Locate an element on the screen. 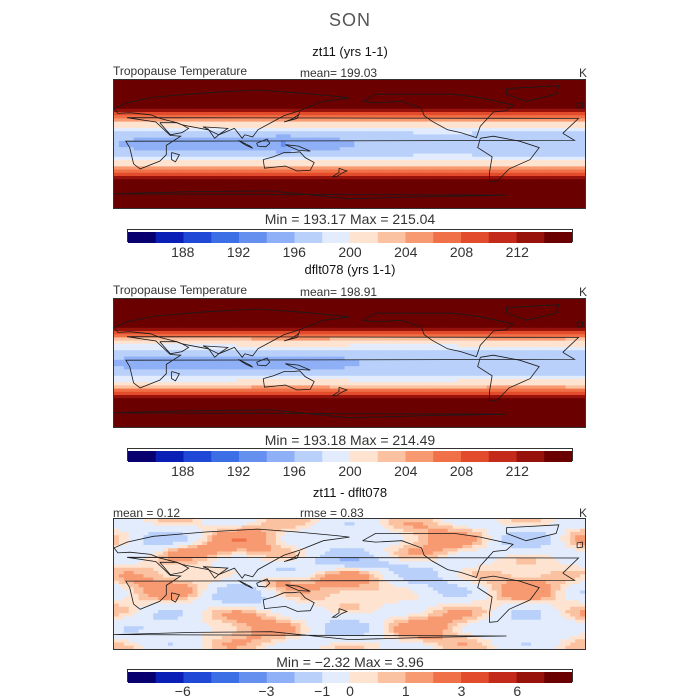 The width and height of the screenshot is (700, 700). colorbar-swatch is located at coordinates (197, 237).